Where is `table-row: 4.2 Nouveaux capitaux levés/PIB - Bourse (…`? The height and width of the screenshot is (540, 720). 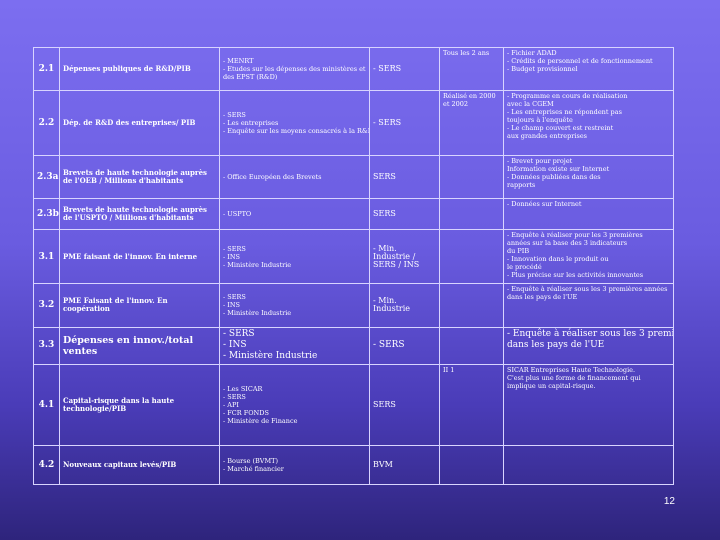
table-row: 4.2 Nouveaux capitaux levés/PIB - Bourse (… is located at coordinates (353, 465).